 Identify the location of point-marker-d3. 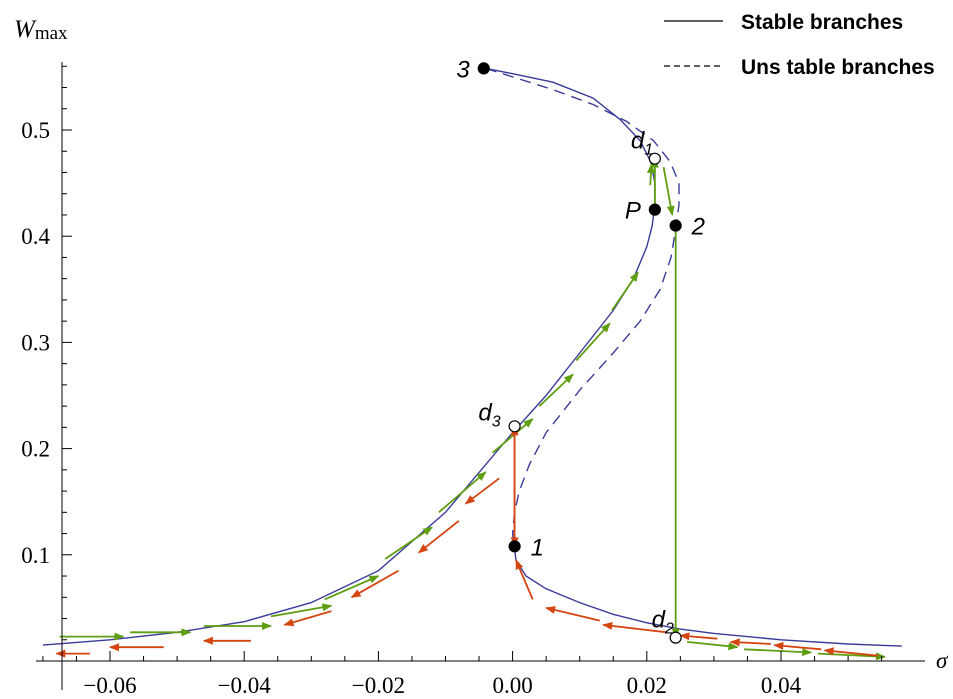
(514, 426).